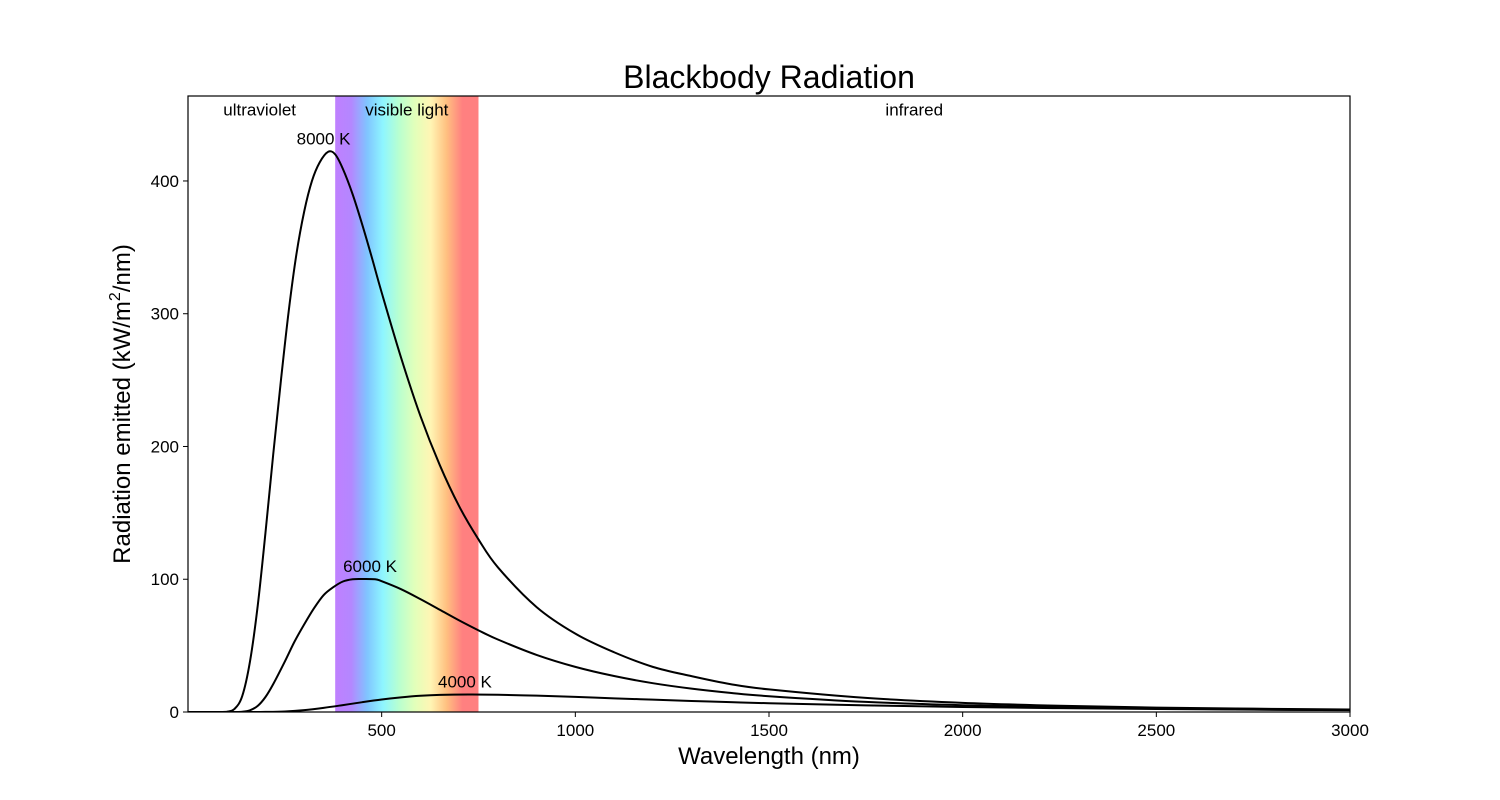 This screenshot has height=800, width=1500. I want to click on y-axis-label: Radiation emitted (kW/m2/nm), so click(121, 404).